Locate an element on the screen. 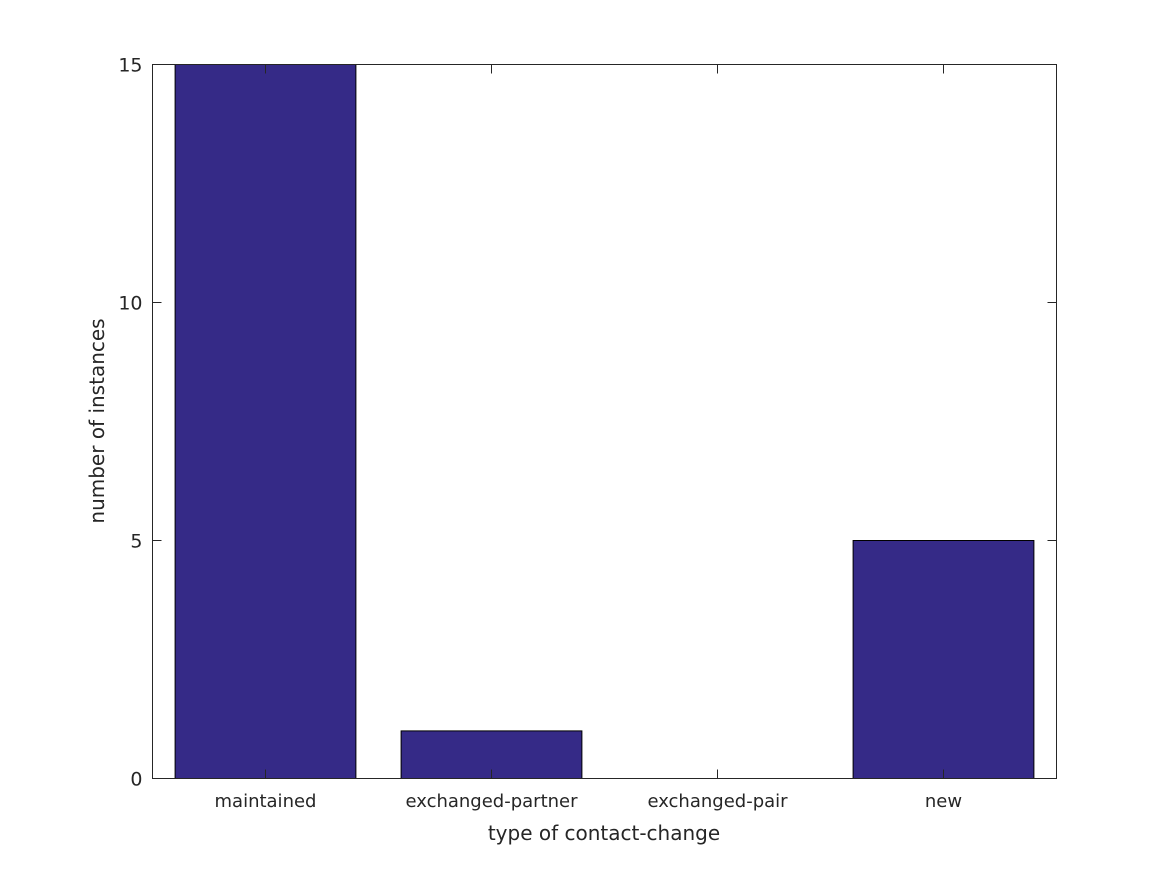  y-tick-label: 5 is located at coordinates (136, 542).